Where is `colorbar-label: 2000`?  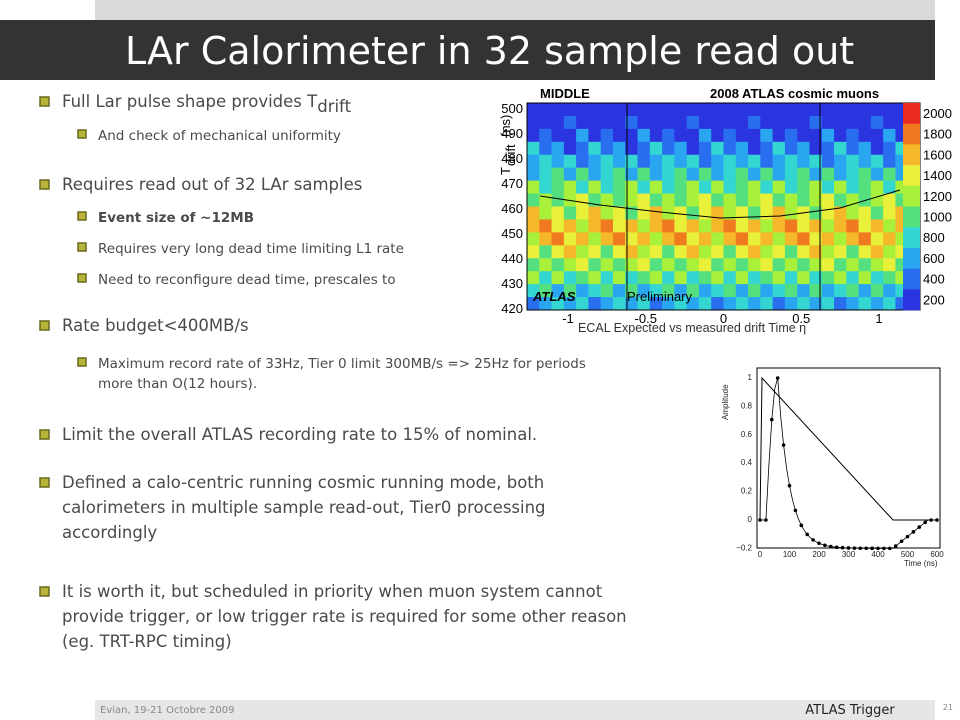
colorbar-label: 2000 is located at coordinates (937, 113).